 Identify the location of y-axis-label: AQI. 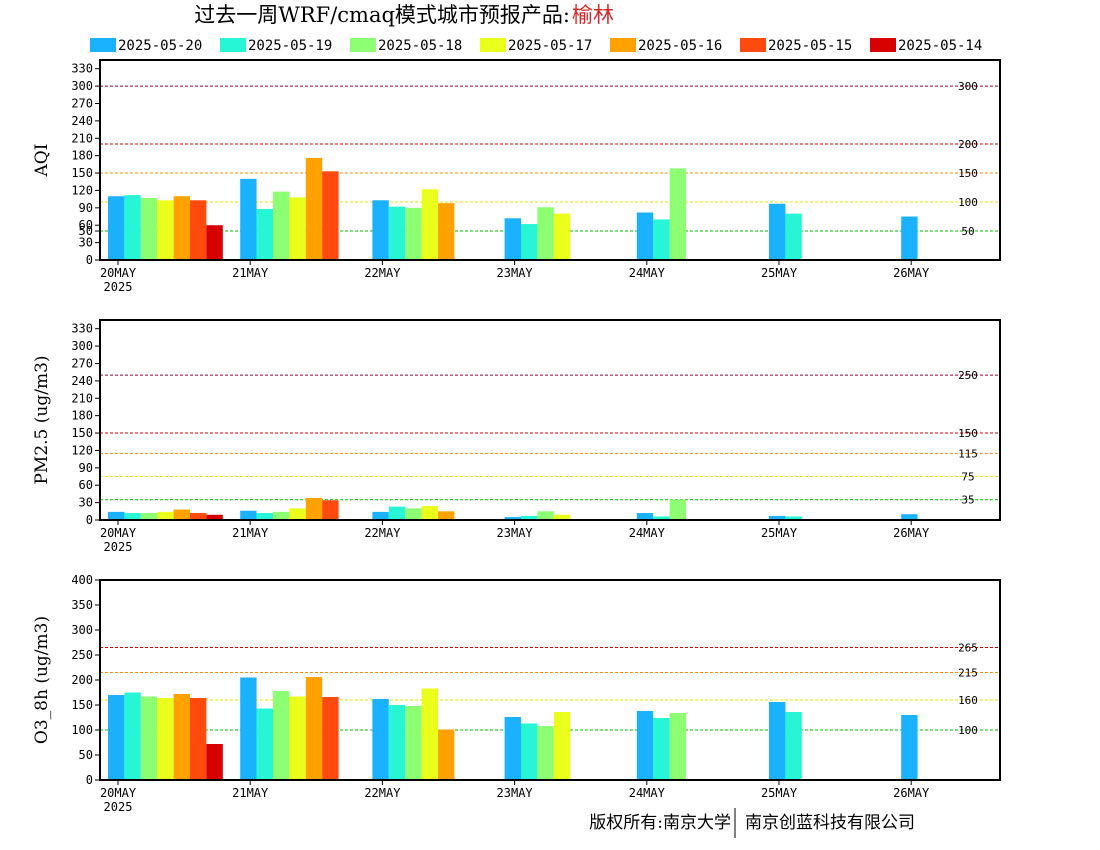
(42, 161).